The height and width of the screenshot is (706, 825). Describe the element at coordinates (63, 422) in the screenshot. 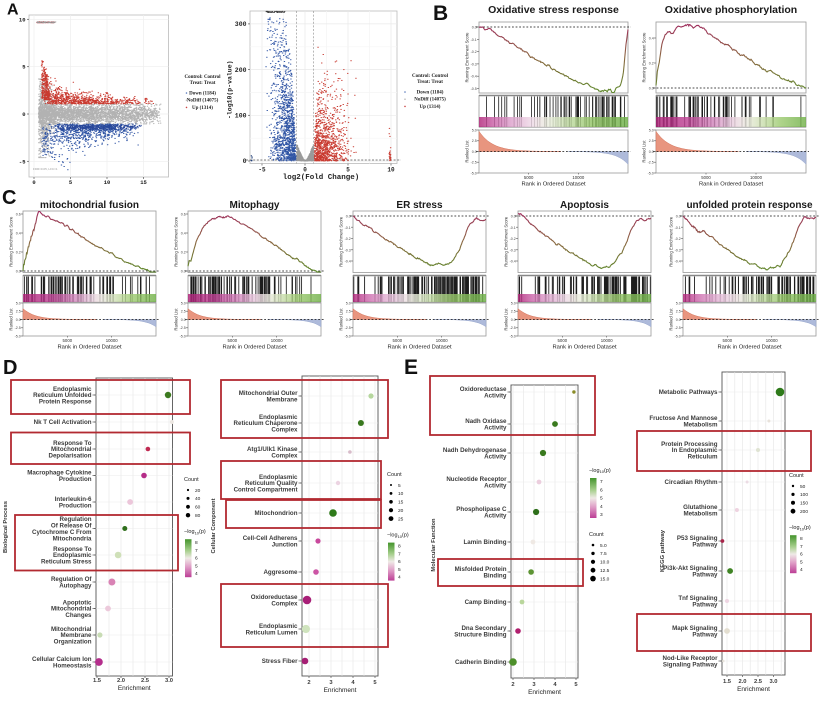

I see `svg-text: Nk T Cell Activation` at that location.